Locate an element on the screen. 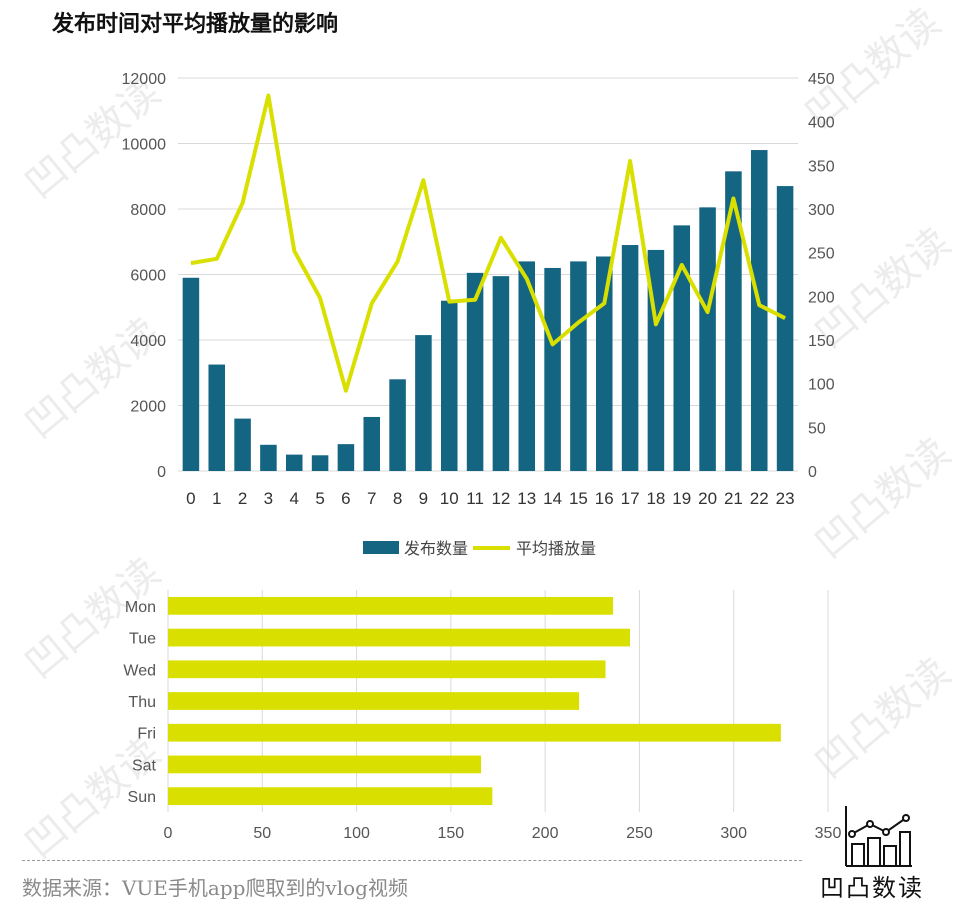 This screenshot has width=960, height=904. hour-tick-label: 6 is located at coordinates (345, 498).